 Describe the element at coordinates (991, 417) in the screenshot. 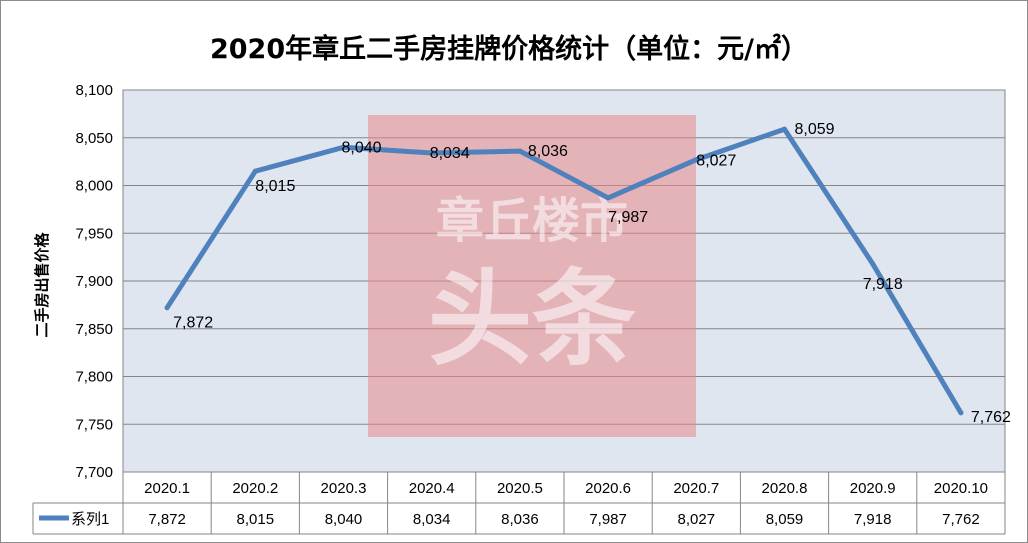

I see `data-label: 7,762` at that location.